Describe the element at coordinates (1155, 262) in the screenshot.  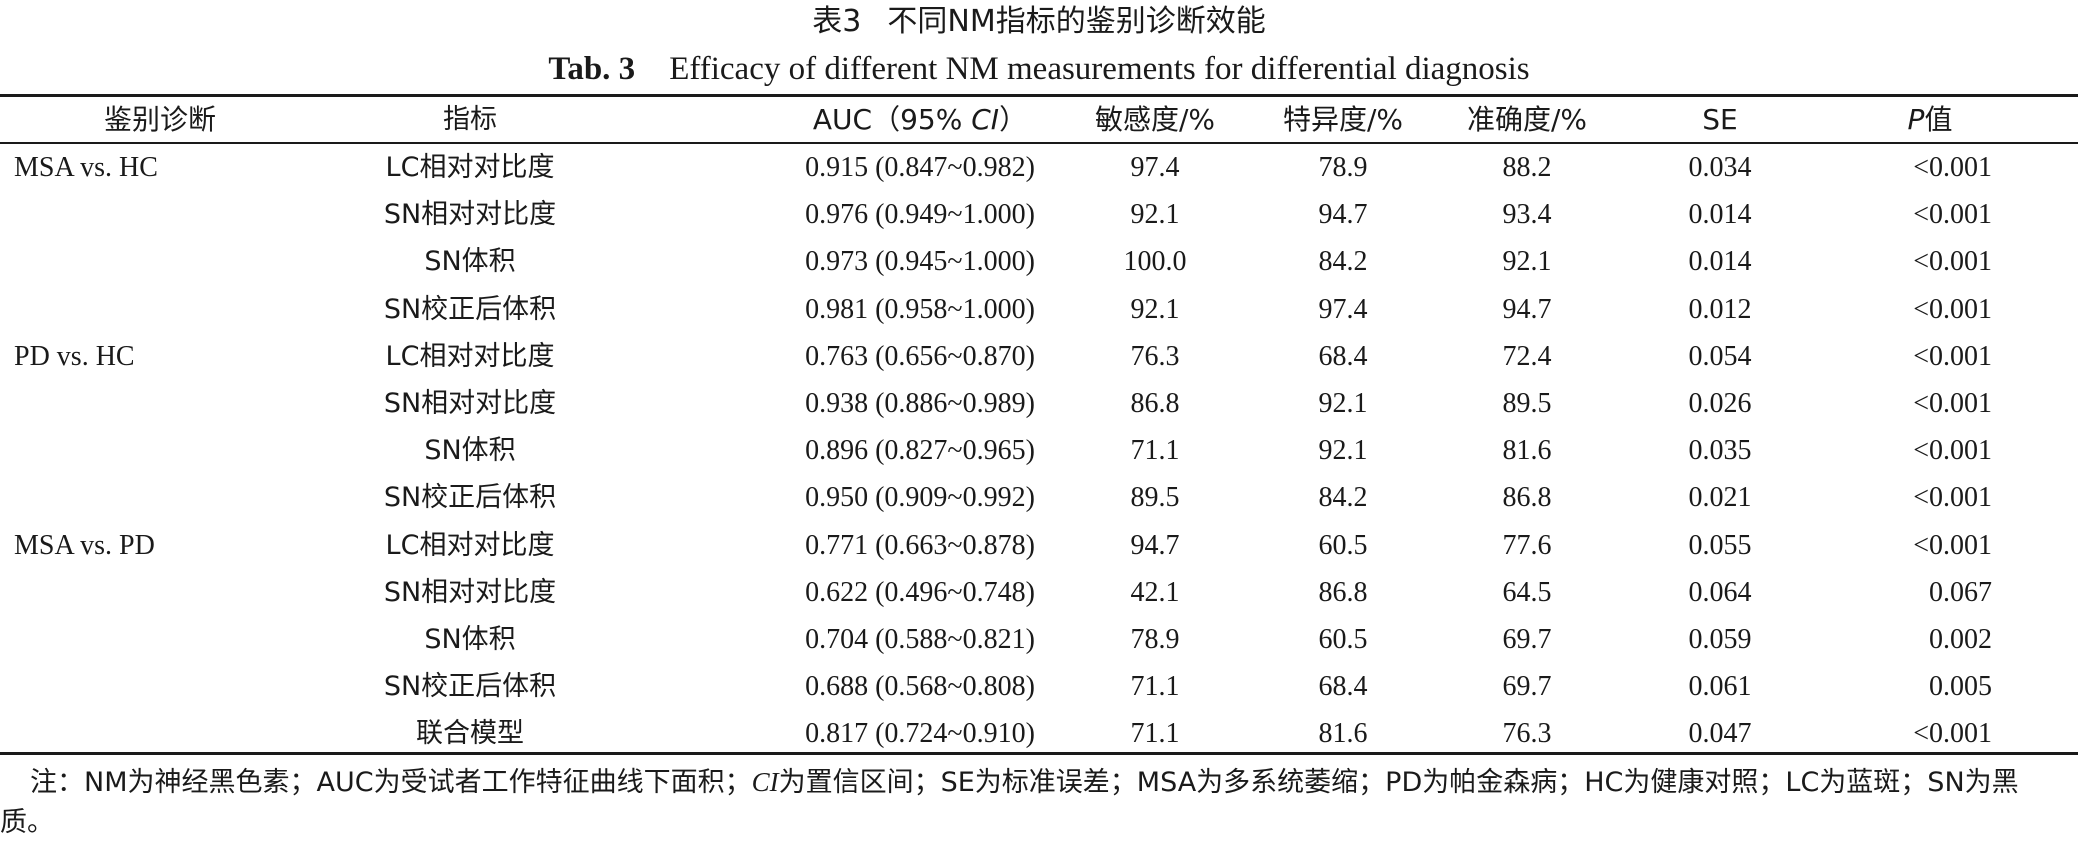
I see `row-sensitivity: 100.0` at that location.